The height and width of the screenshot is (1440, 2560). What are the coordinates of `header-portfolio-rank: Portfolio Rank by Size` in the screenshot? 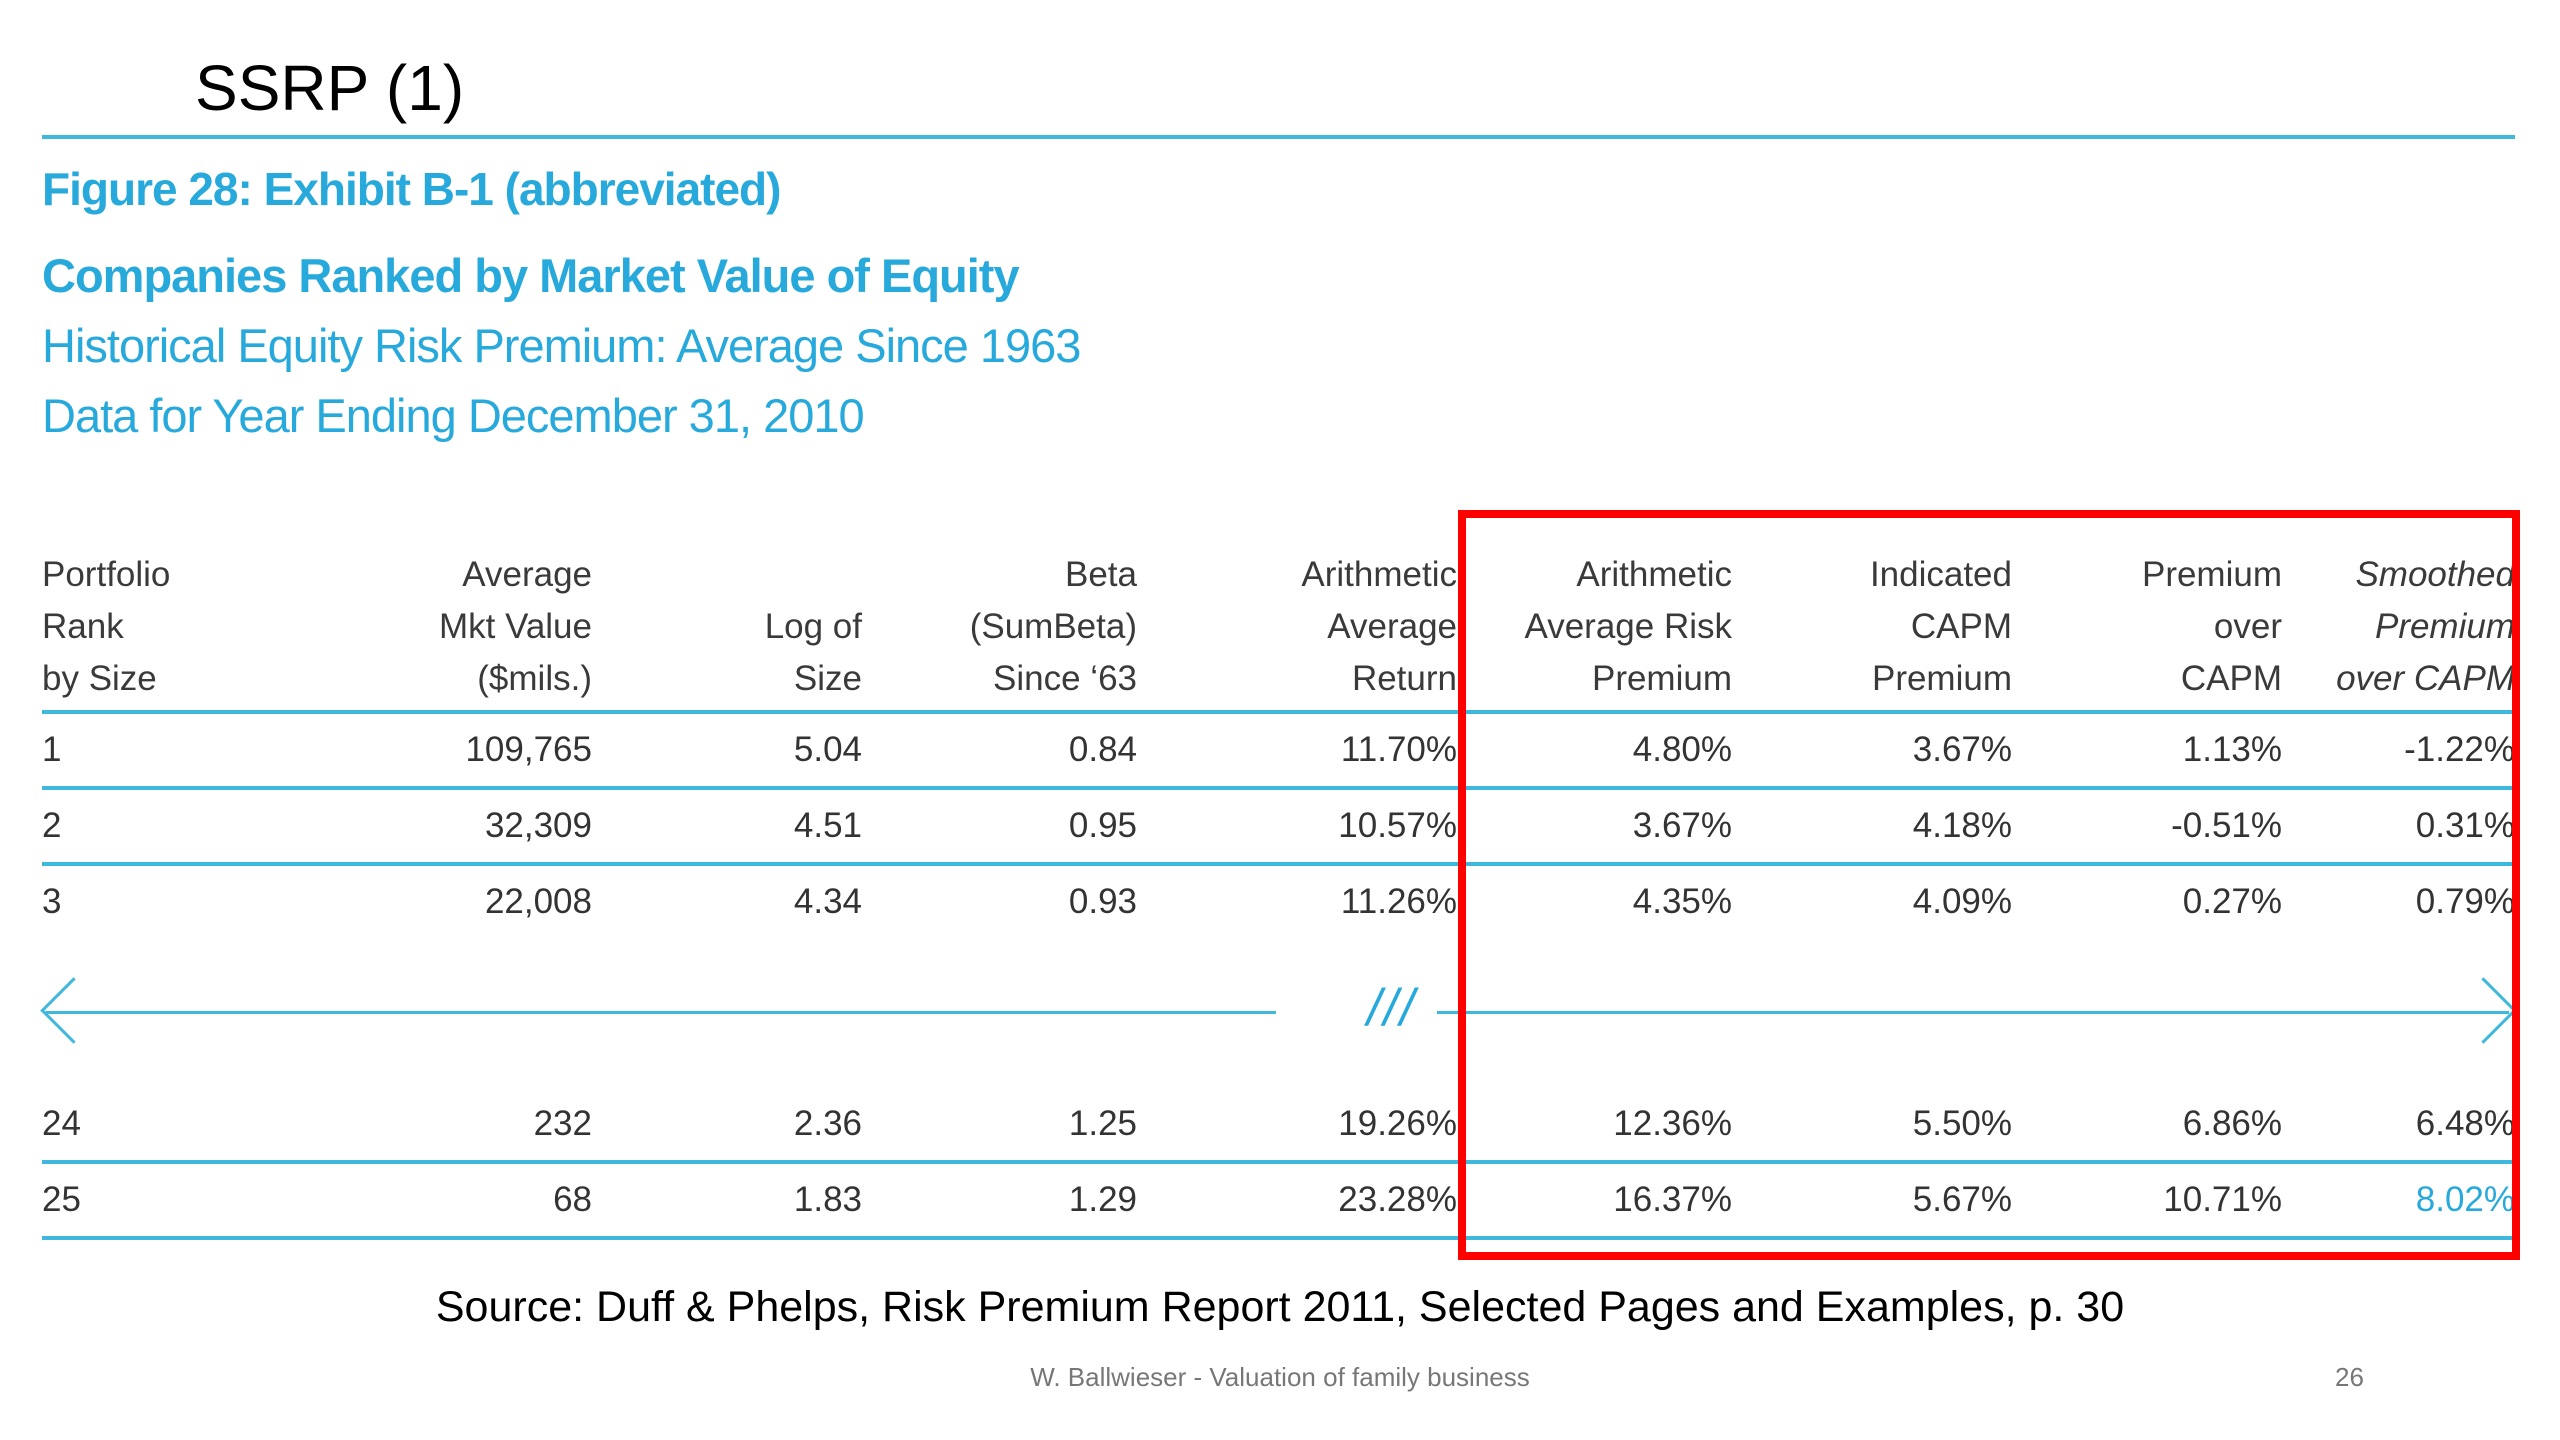 It's located at (106, 626).